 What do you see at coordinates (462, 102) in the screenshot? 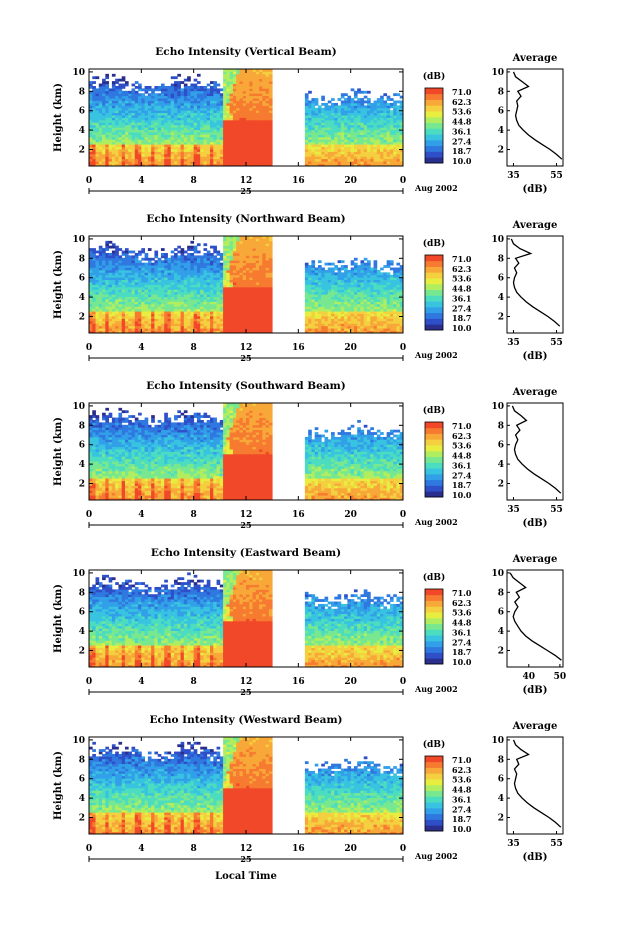
I see `colorbar-tick-label: 62.3` at bounding box center [462, 102].